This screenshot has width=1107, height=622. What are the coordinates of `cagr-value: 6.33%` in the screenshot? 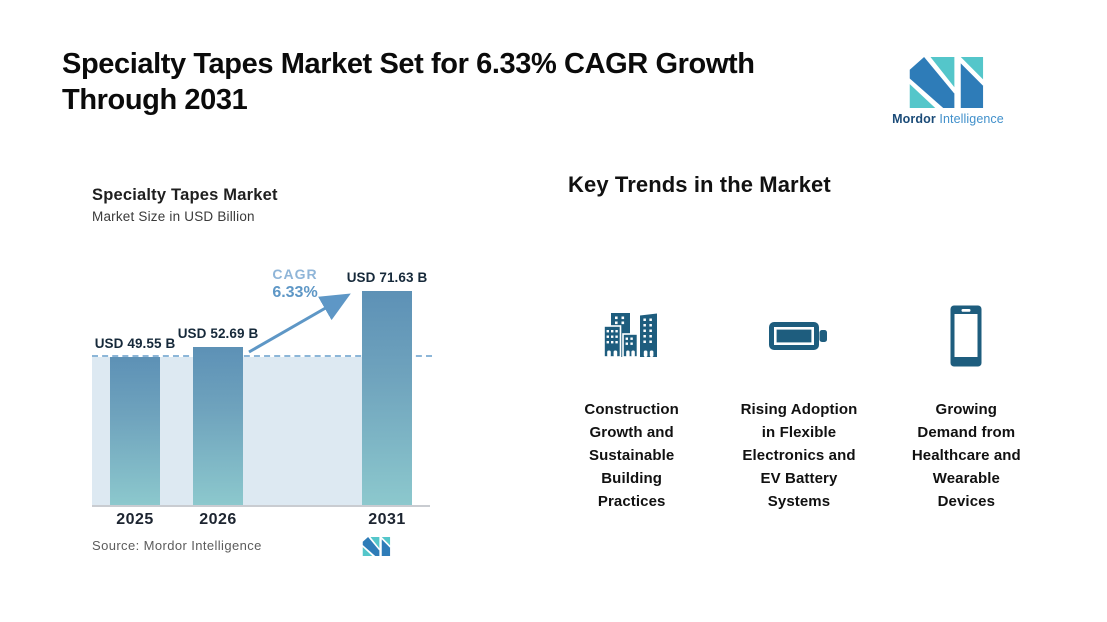 It's located at (295, 292).